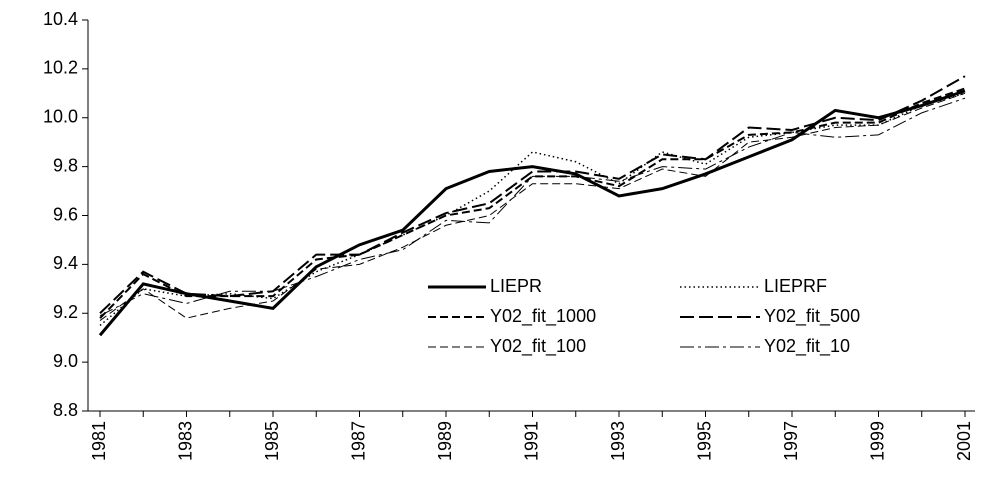 This screenshot has height=488, width=990. What do you see at coordinates (60, 117) in the screenshot?
I see `y-tick-label: 10.0` at bounding box center [60, 117].